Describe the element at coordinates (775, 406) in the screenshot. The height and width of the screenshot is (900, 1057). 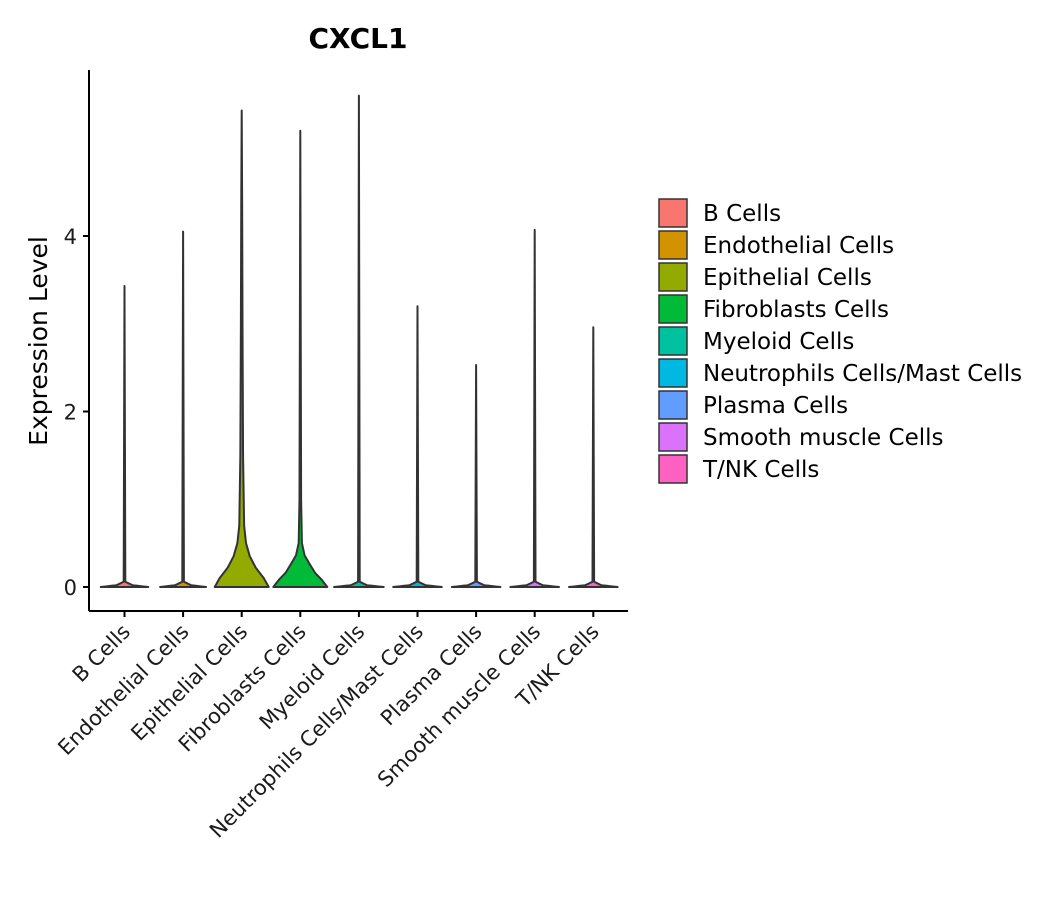
I see `legend-label: Plasma Cells` at that location.